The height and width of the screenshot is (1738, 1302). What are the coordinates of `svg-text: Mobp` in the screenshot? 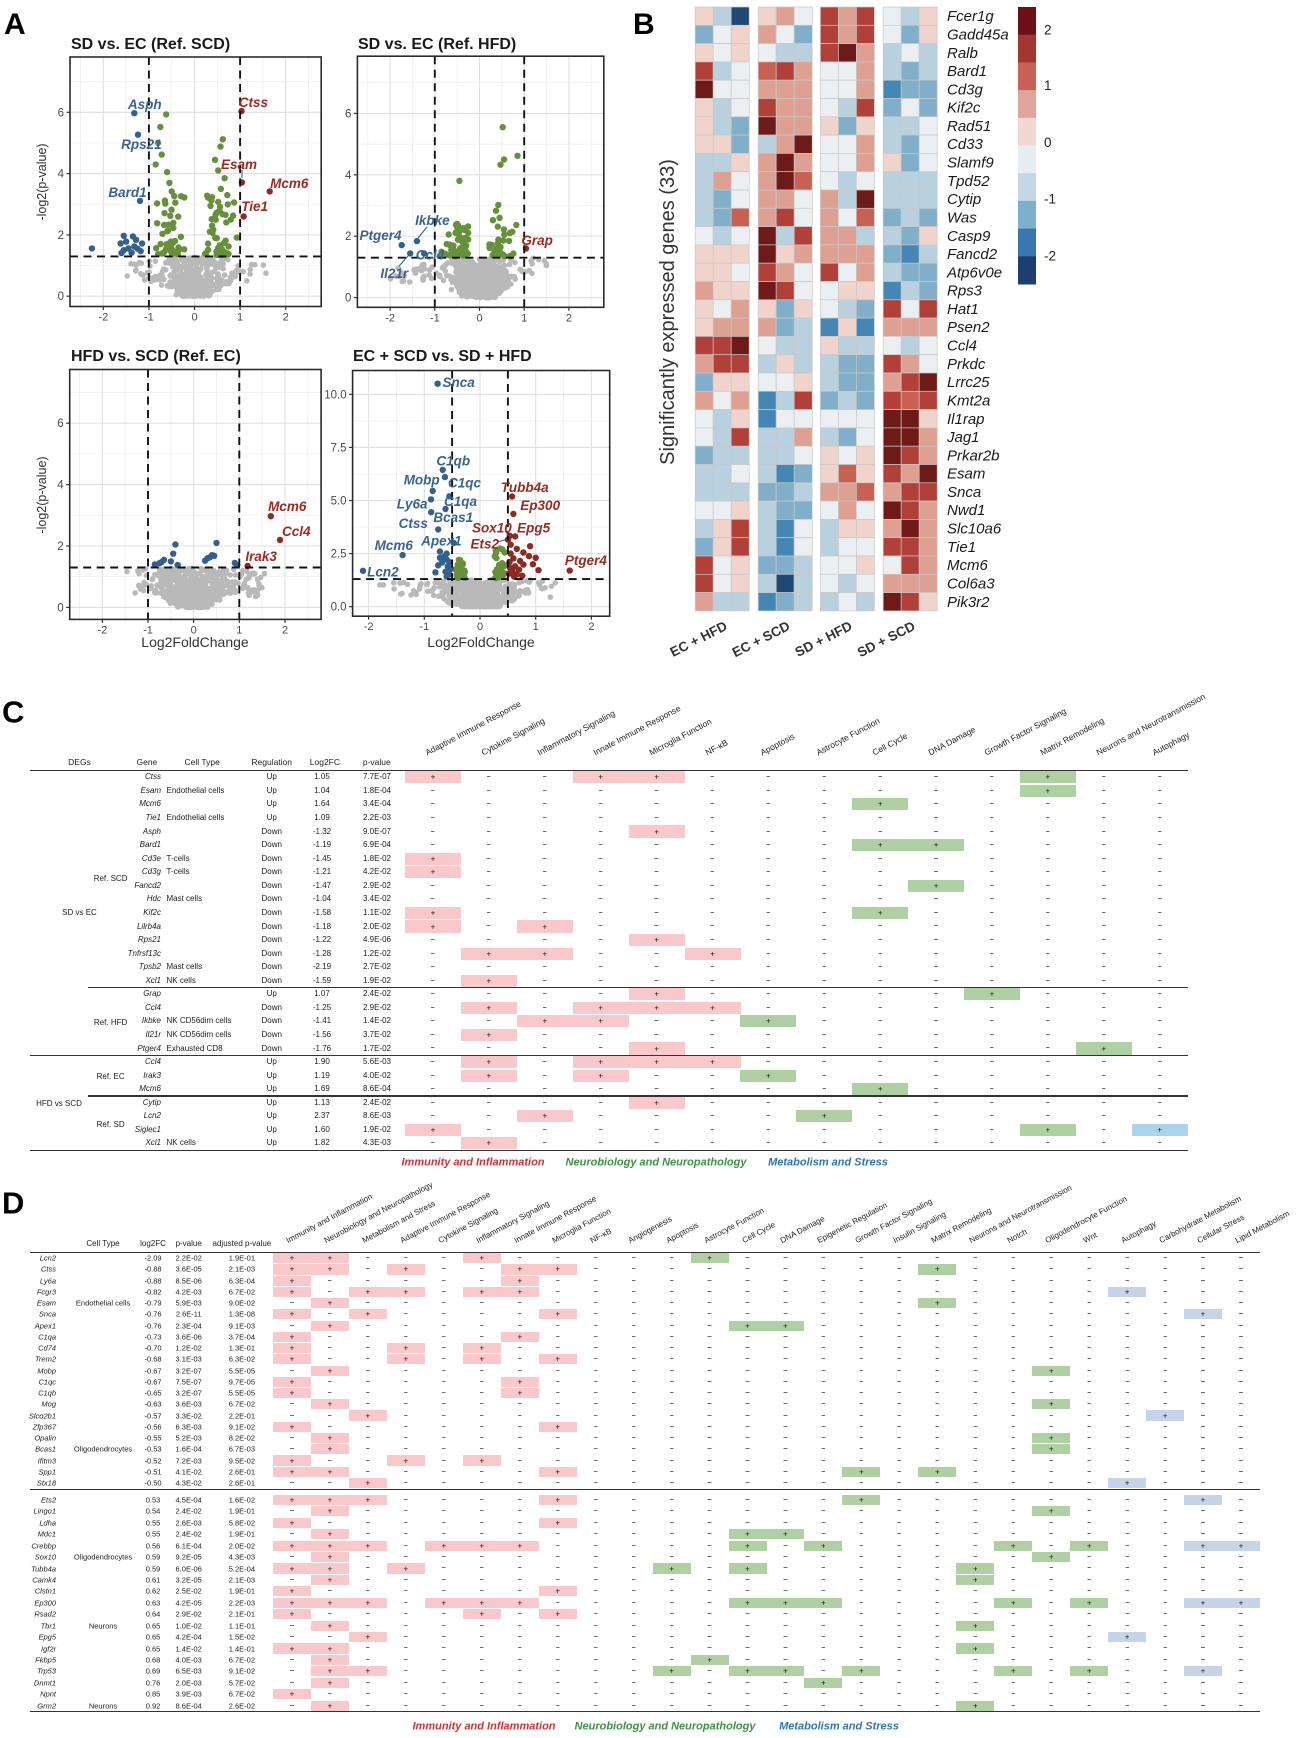 It's located at (422, 480).